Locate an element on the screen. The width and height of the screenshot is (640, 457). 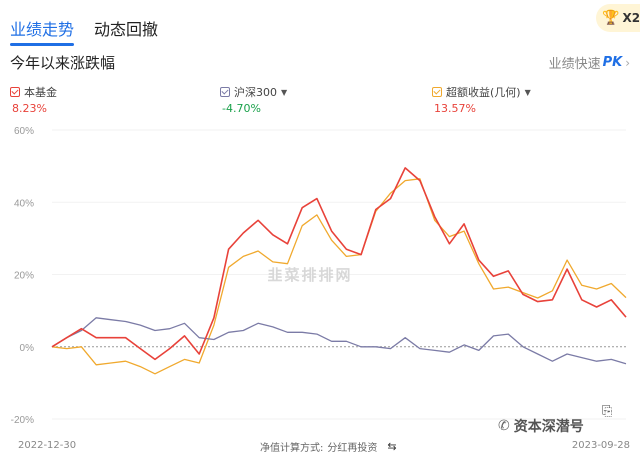
wechat-icon: ✆ is located at coordinates (504, 426).